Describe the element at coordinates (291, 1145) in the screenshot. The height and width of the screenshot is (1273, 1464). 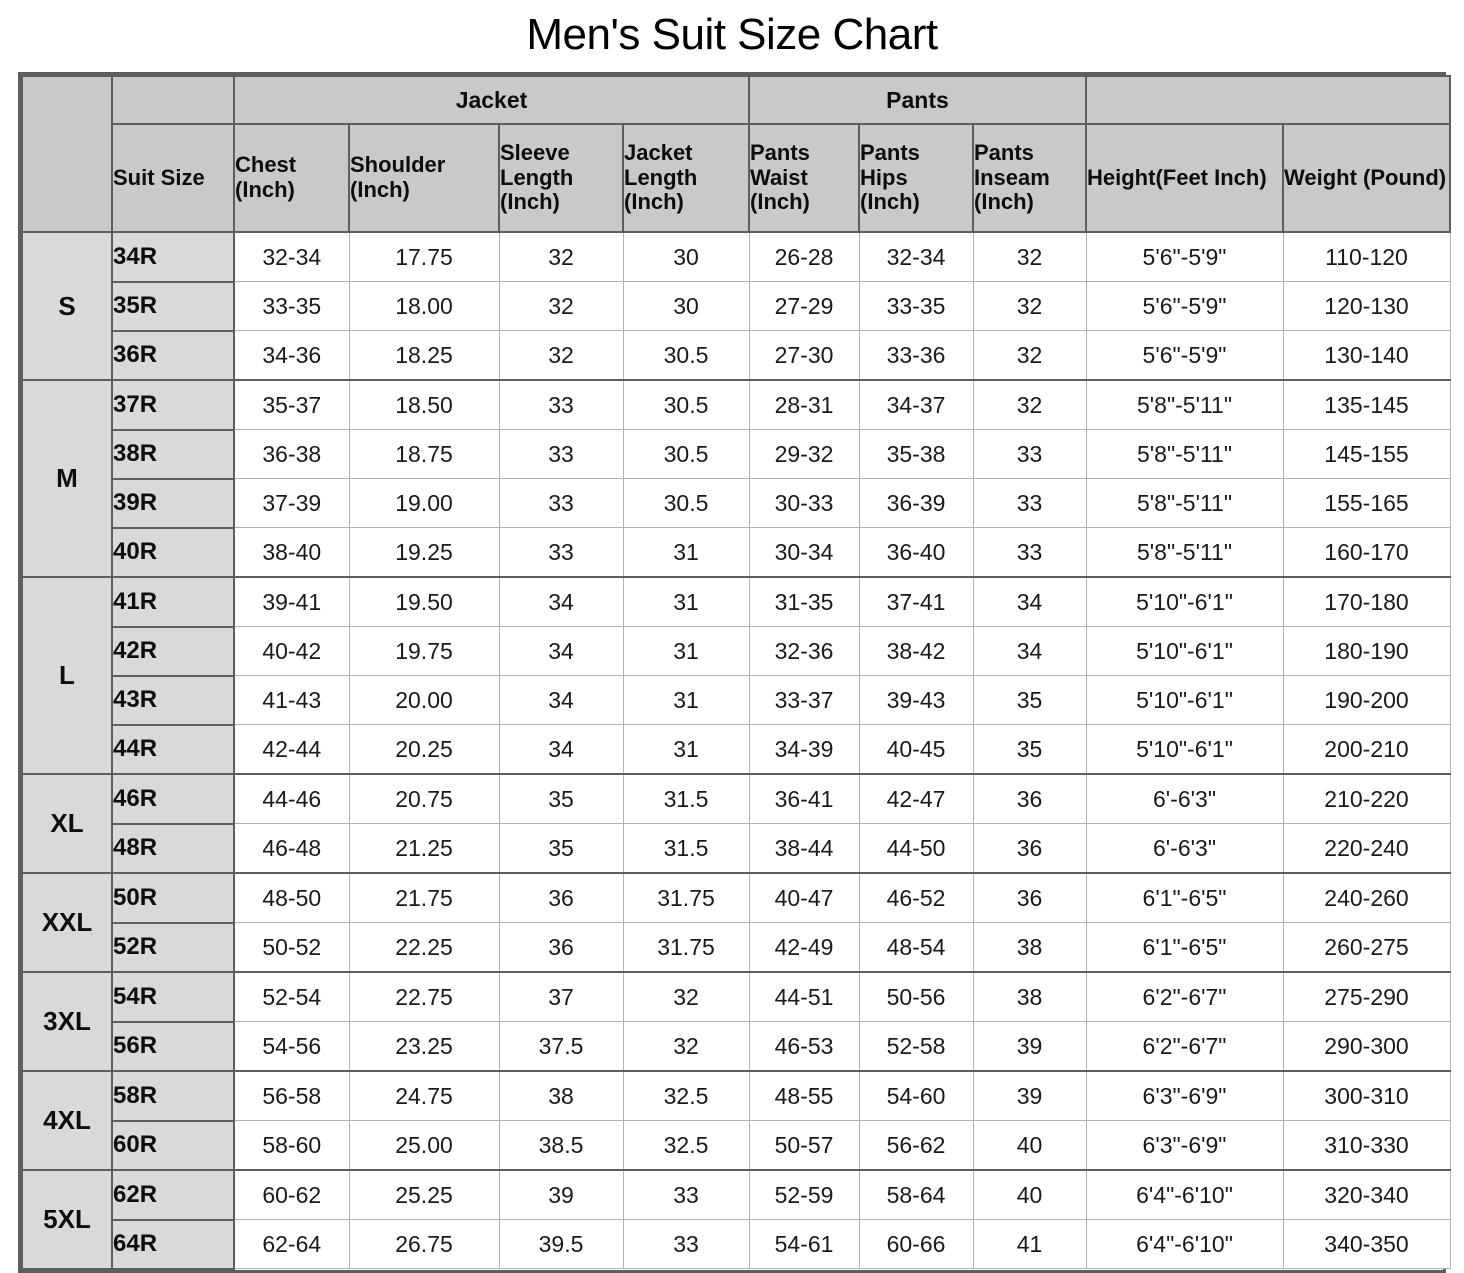
I see `cell-chest: 58-60` at that location.